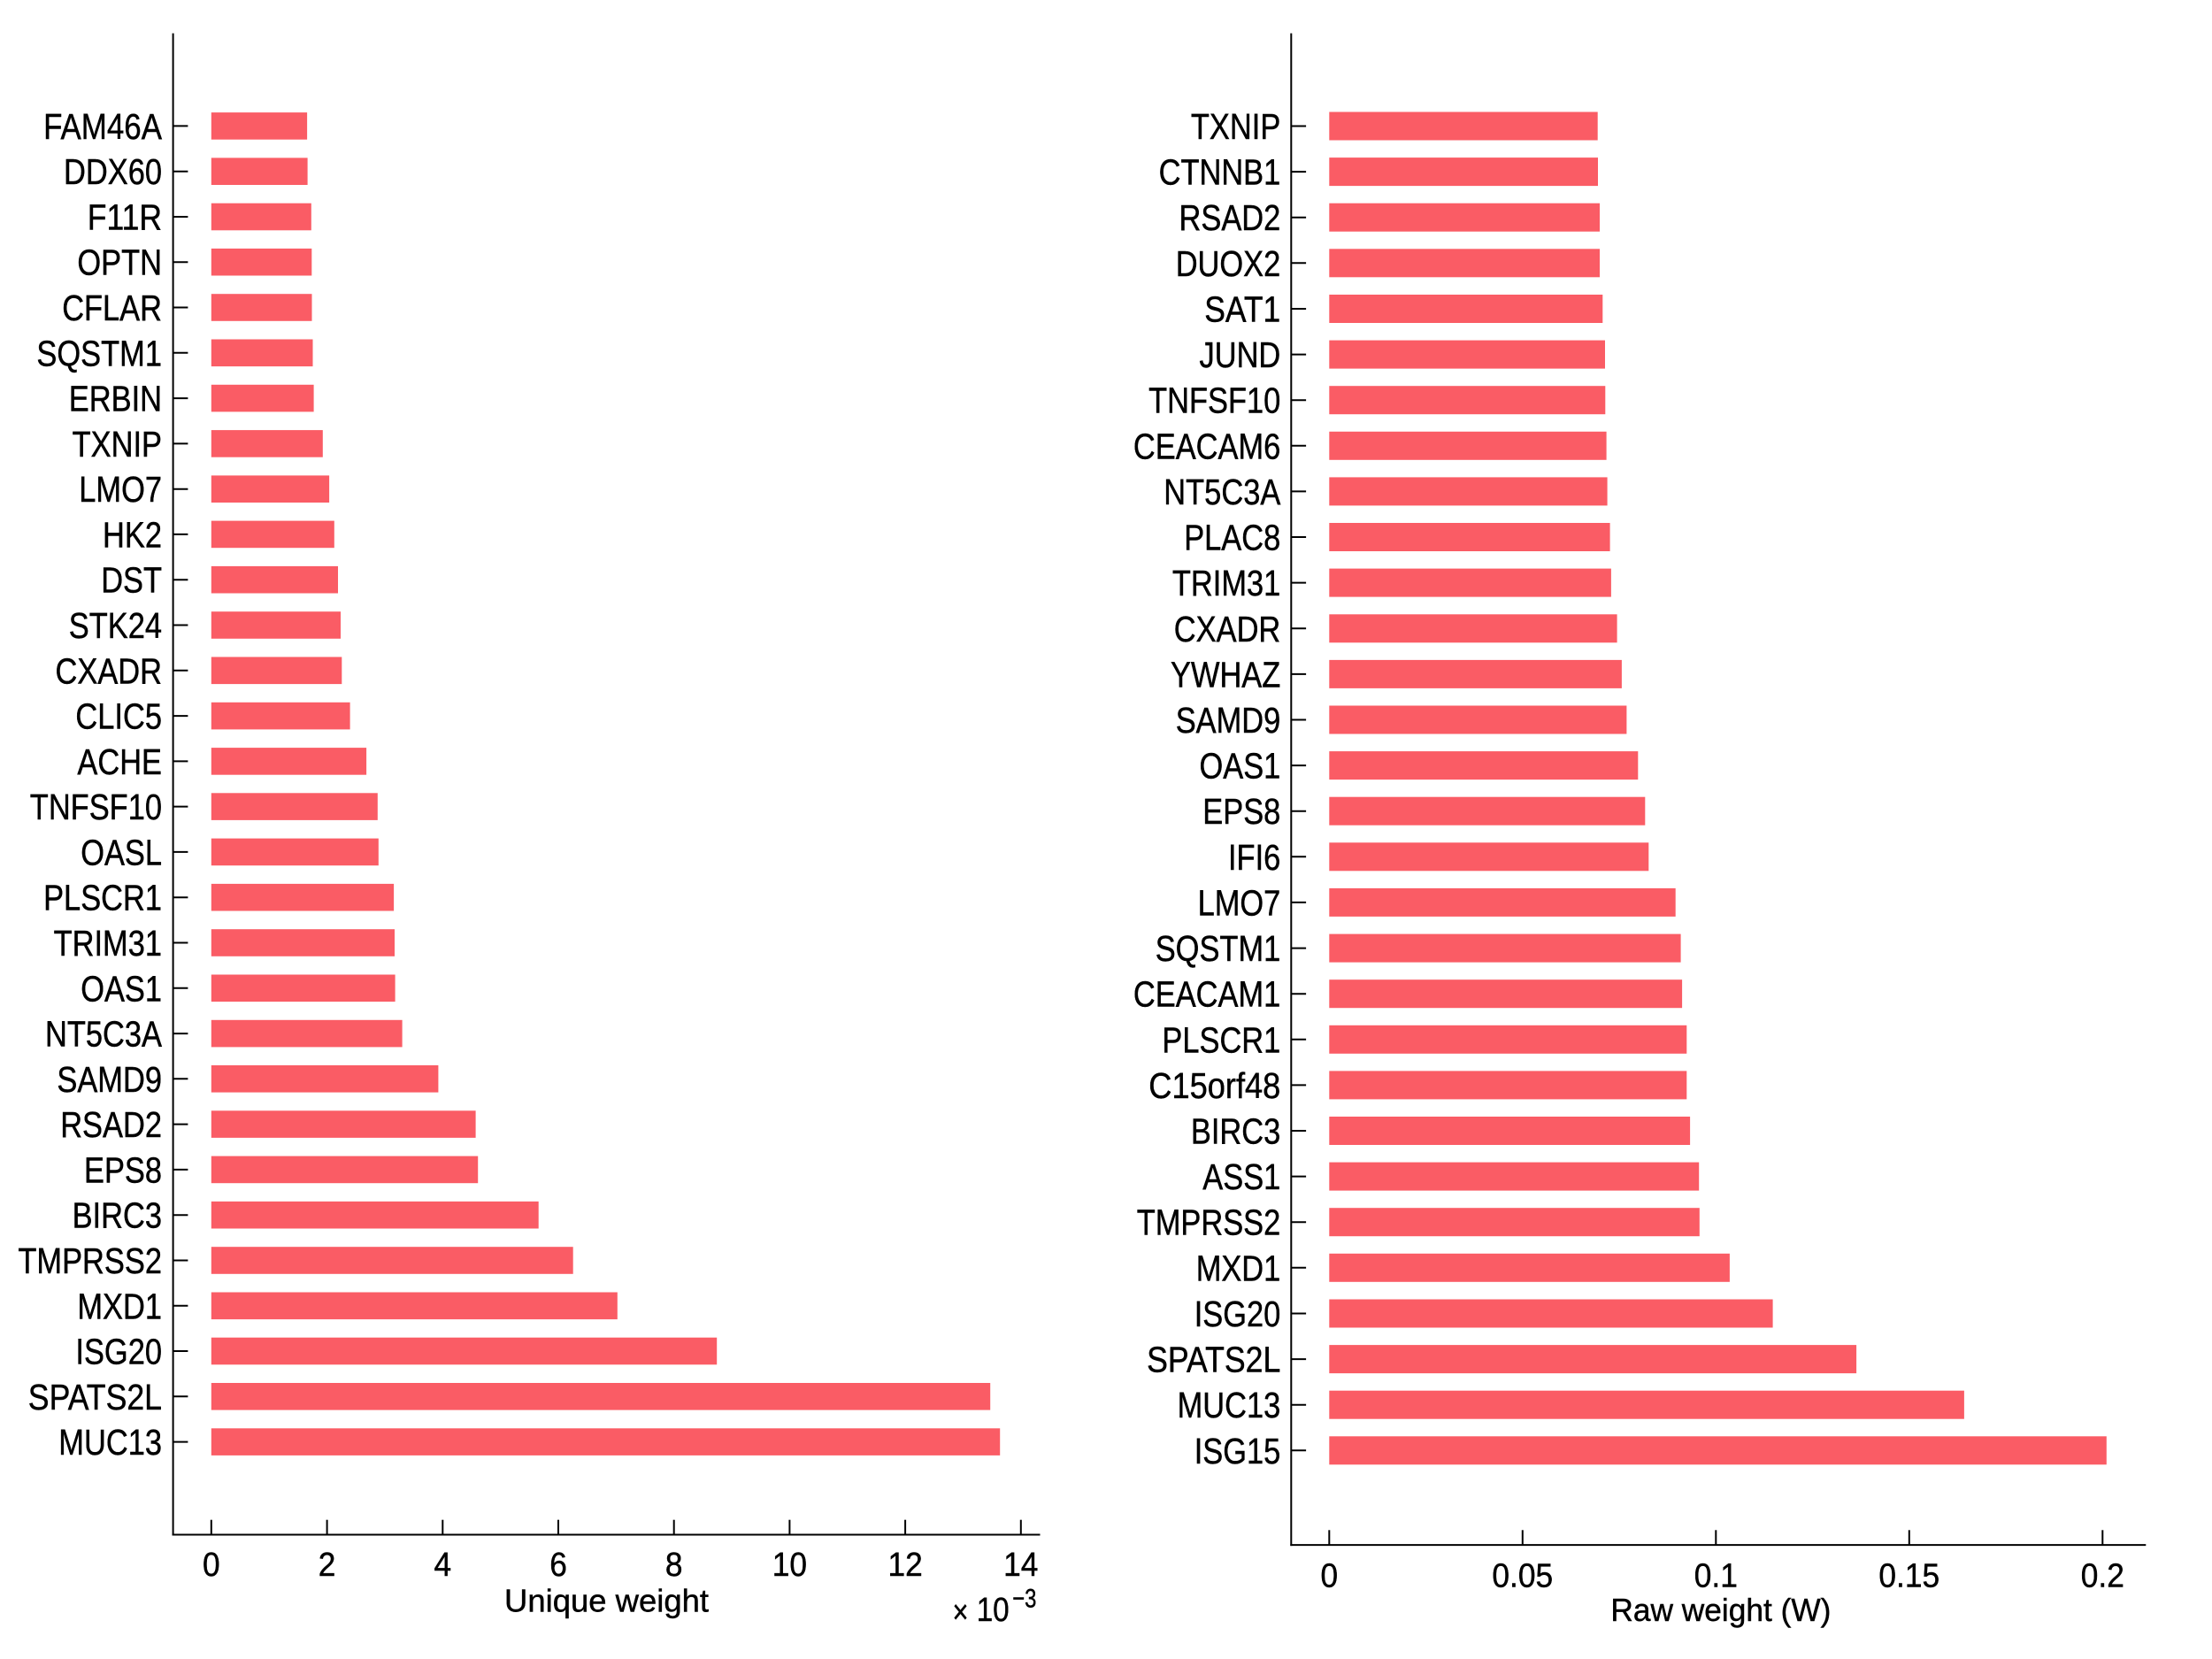 The height and width of the screenshot is (1659, 2212). I want to click on svg-text: CEACAM1, so click(1206, 995).